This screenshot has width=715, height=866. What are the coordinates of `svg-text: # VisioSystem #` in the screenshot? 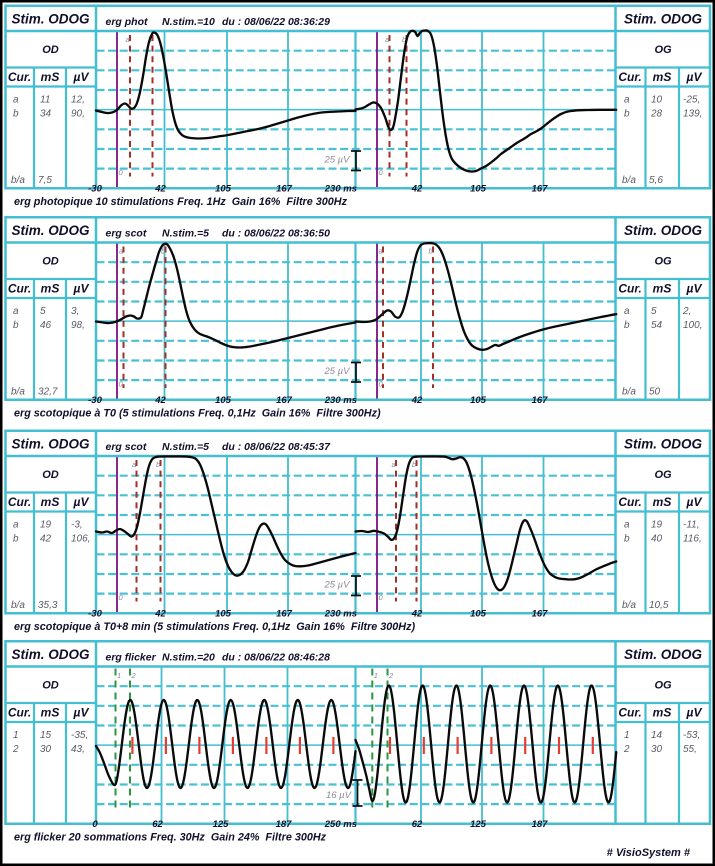 It's located at (649, 853).